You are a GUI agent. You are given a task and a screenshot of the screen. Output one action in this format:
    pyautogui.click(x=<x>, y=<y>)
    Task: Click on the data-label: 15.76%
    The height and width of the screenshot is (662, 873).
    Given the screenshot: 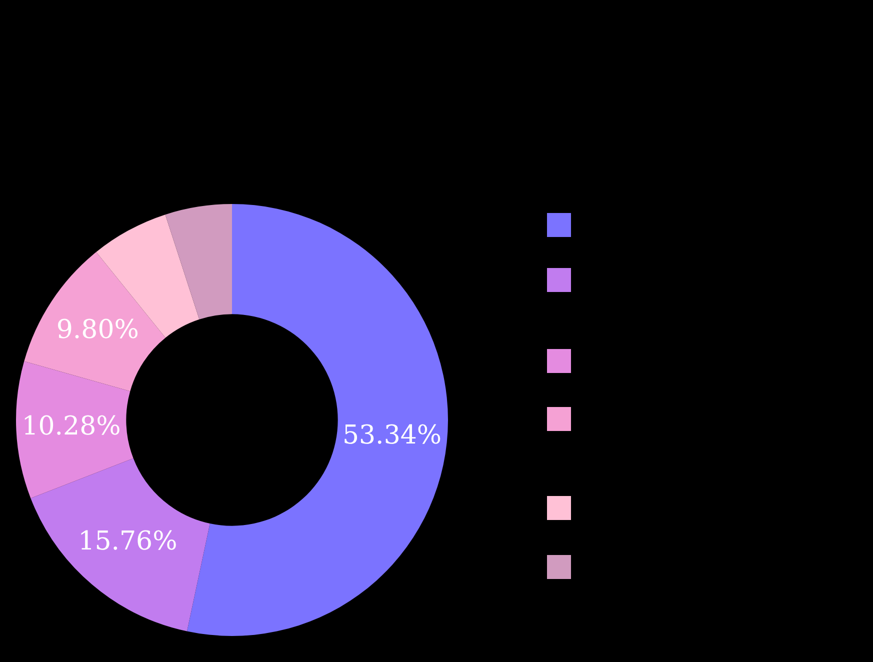 What is the action you would take?
    pyautogui.click(x=128, y=541)
    